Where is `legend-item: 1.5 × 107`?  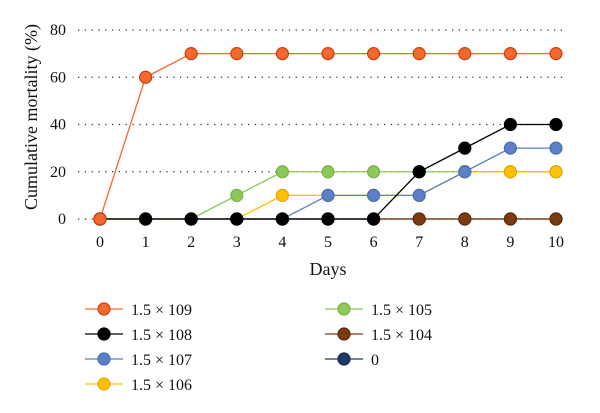 legend-item: 1.5 × 107 is located at coordinates (138, 360).